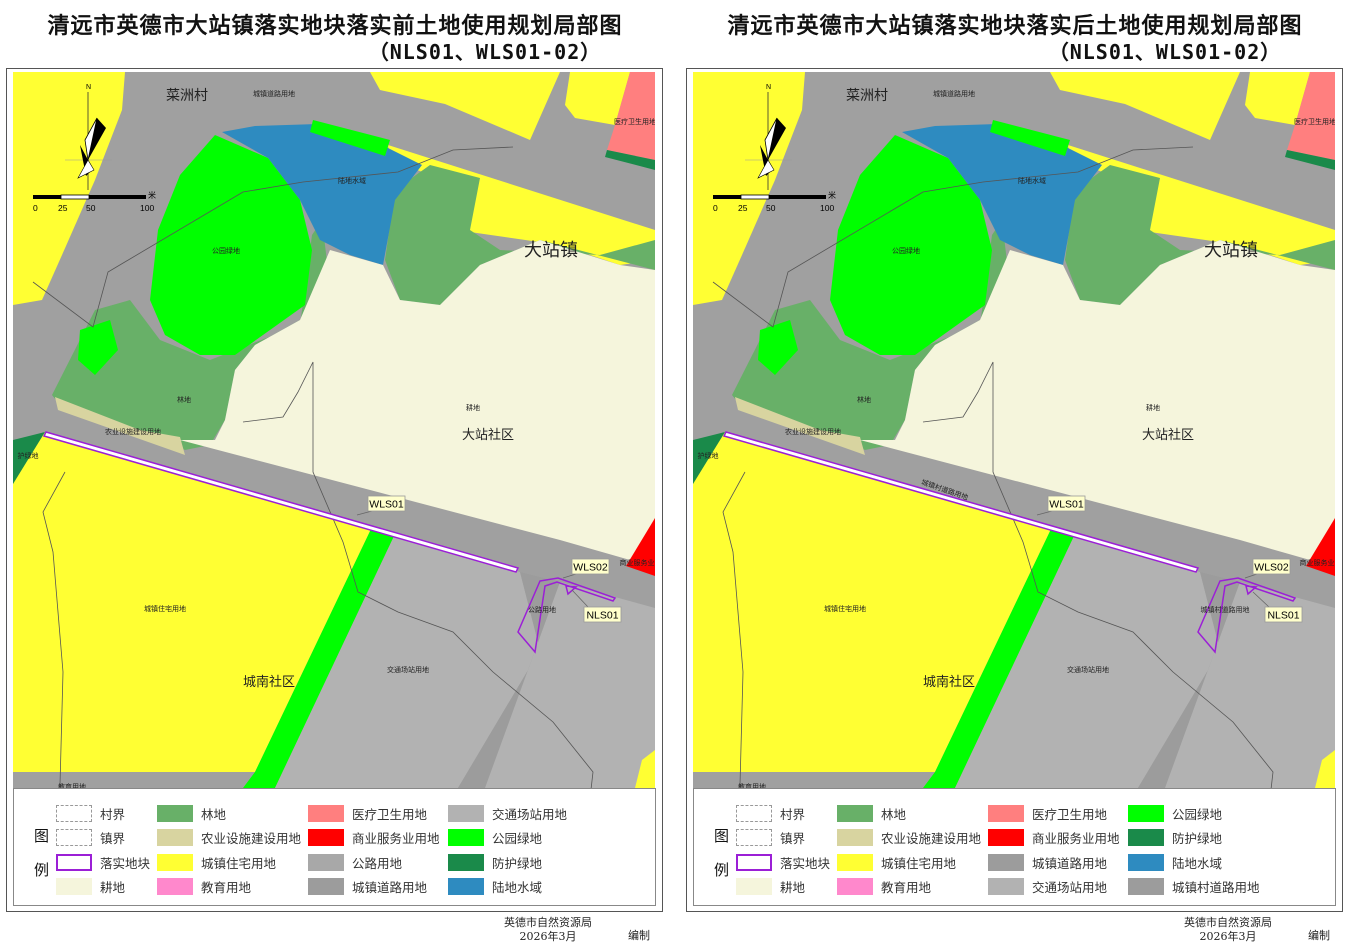  What do you see at coordinates (485, 52) in the screenshot?
I see `map-subtitle: （NLS01、WLS01-02）` at bounding box center [485, 52].